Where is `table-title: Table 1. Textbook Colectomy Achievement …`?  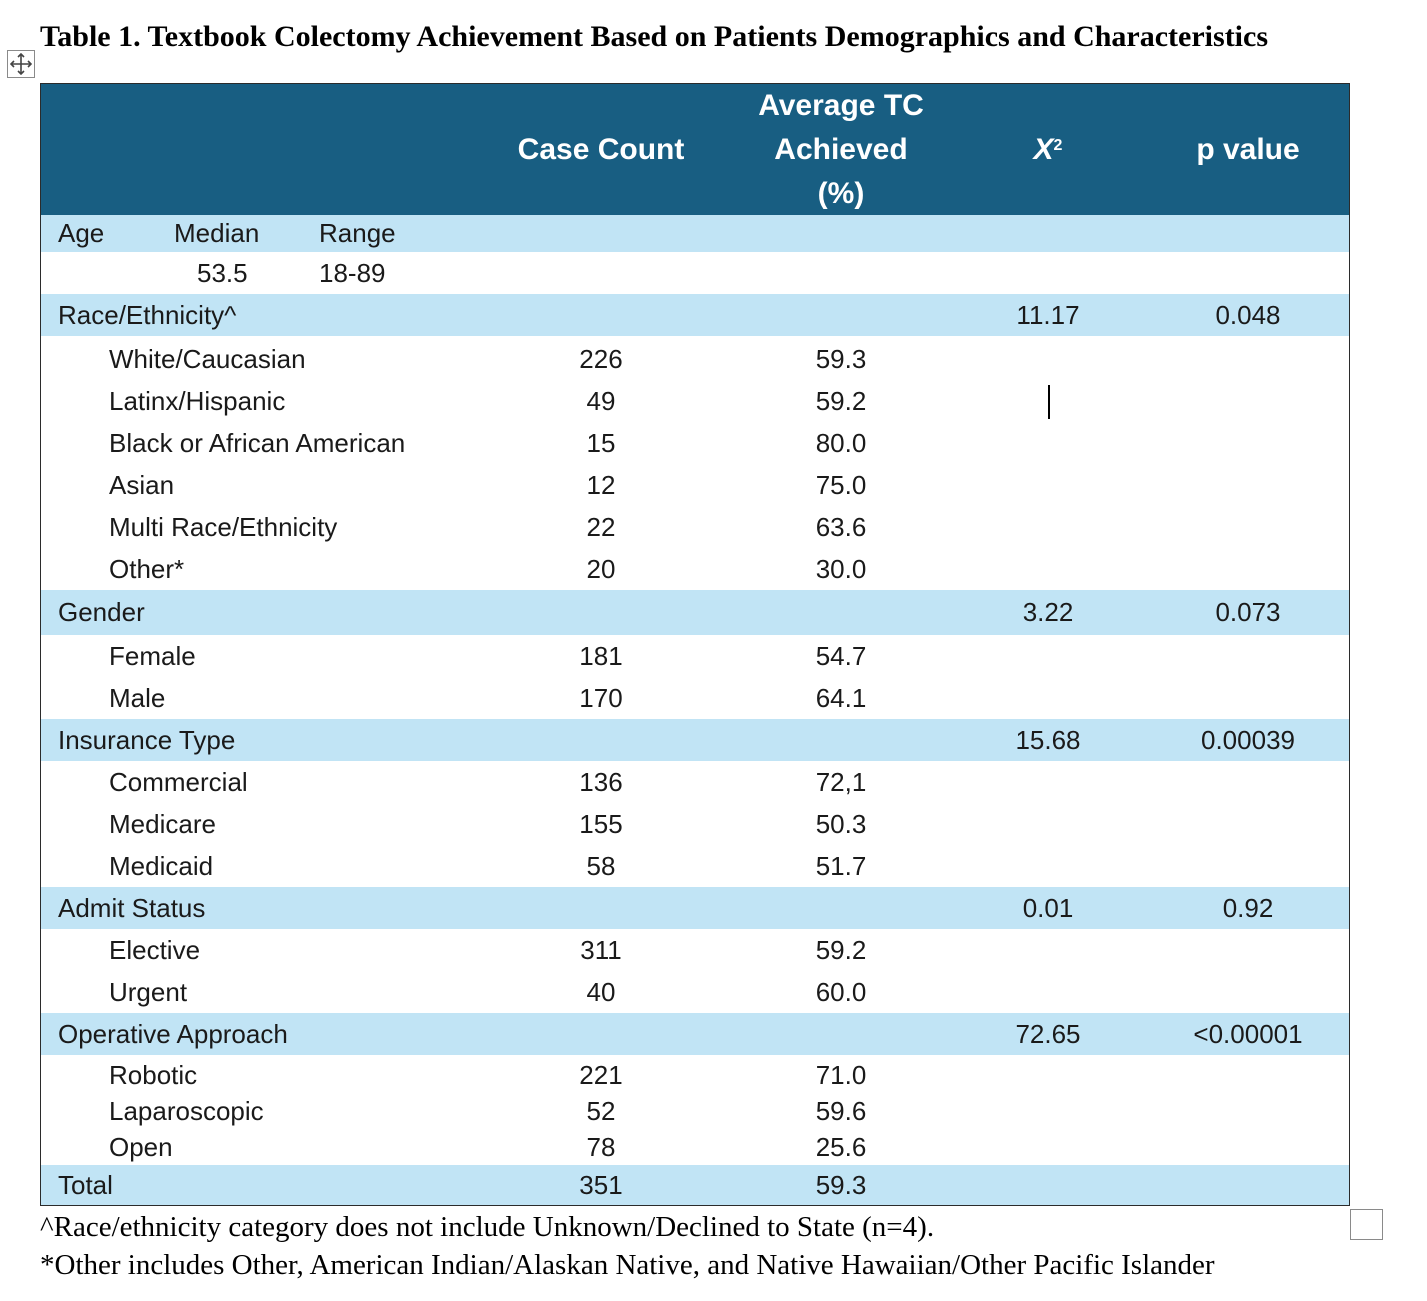
table-title: Table 1. Textbook Colectomy Achievement … is located at coordinates (654, 36).